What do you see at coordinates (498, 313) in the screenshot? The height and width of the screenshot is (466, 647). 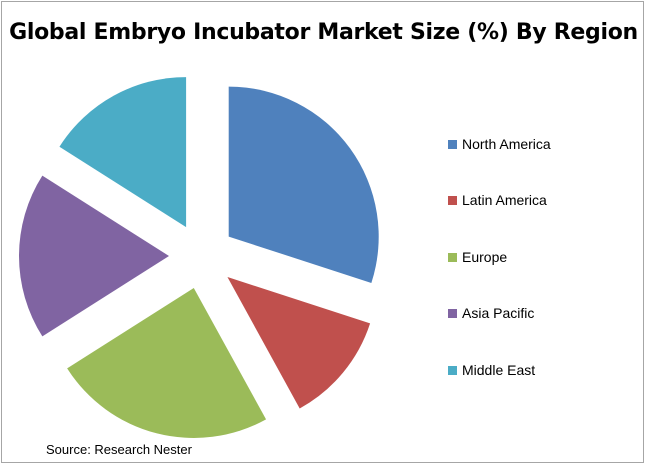 I see `legend-label: Asia Pacific` at bounding box center [498, 313].